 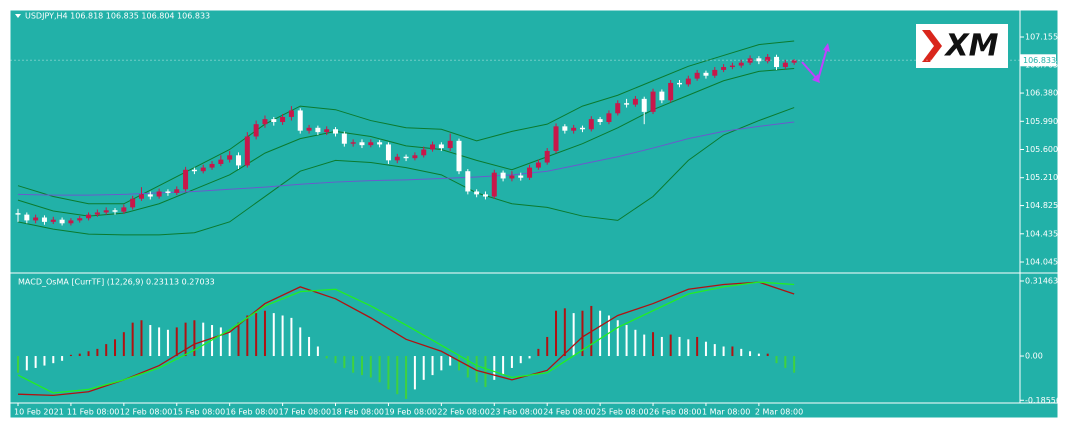 I want to click on y-tick-label: 105.990, so click(x=1041, y=121).